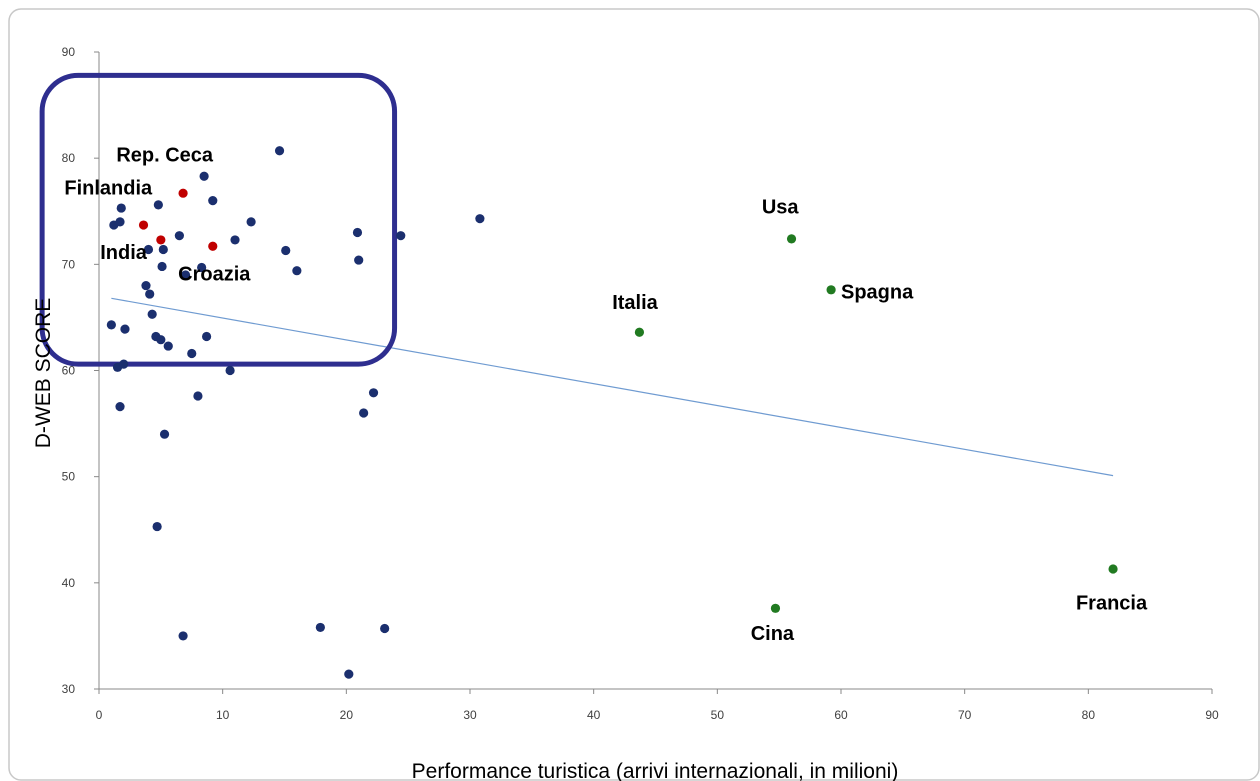  I want to click on y-tick-label: 40, so click(69, 583).